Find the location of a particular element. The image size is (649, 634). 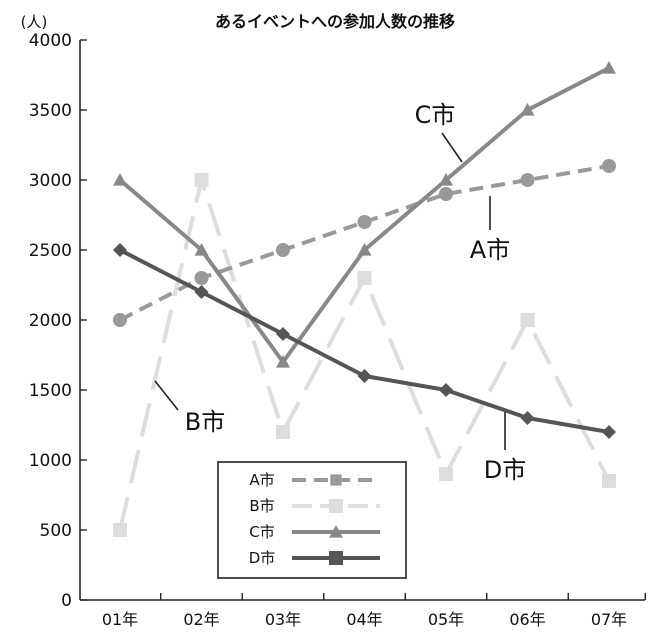

y-tick-label: 2000 is located at coordinates (50, 321).